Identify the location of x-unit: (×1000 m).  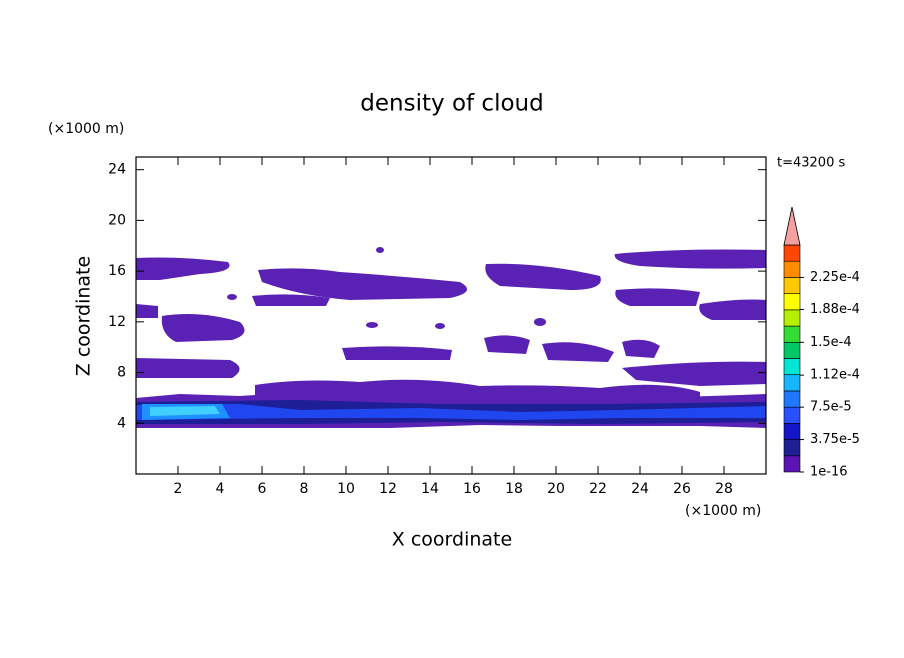
(723, 511).